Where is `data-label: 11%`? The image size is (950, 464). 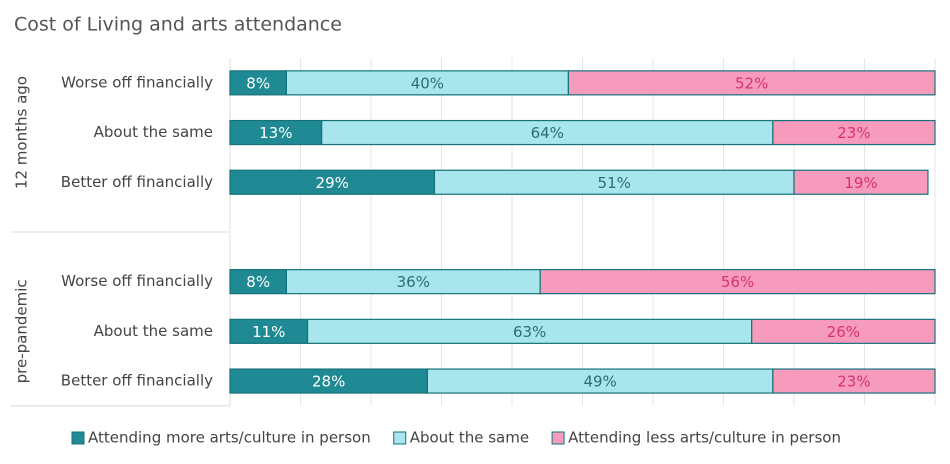
data-label: 11% is located at coordinates (268, 332).